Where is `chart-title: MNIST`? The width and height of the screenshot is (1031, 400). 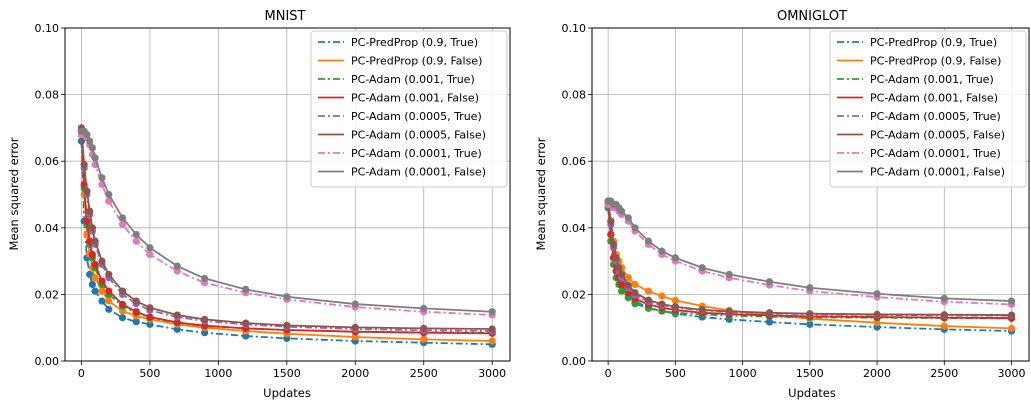 chart-title: MNIST is located at coordinates (285, 16).